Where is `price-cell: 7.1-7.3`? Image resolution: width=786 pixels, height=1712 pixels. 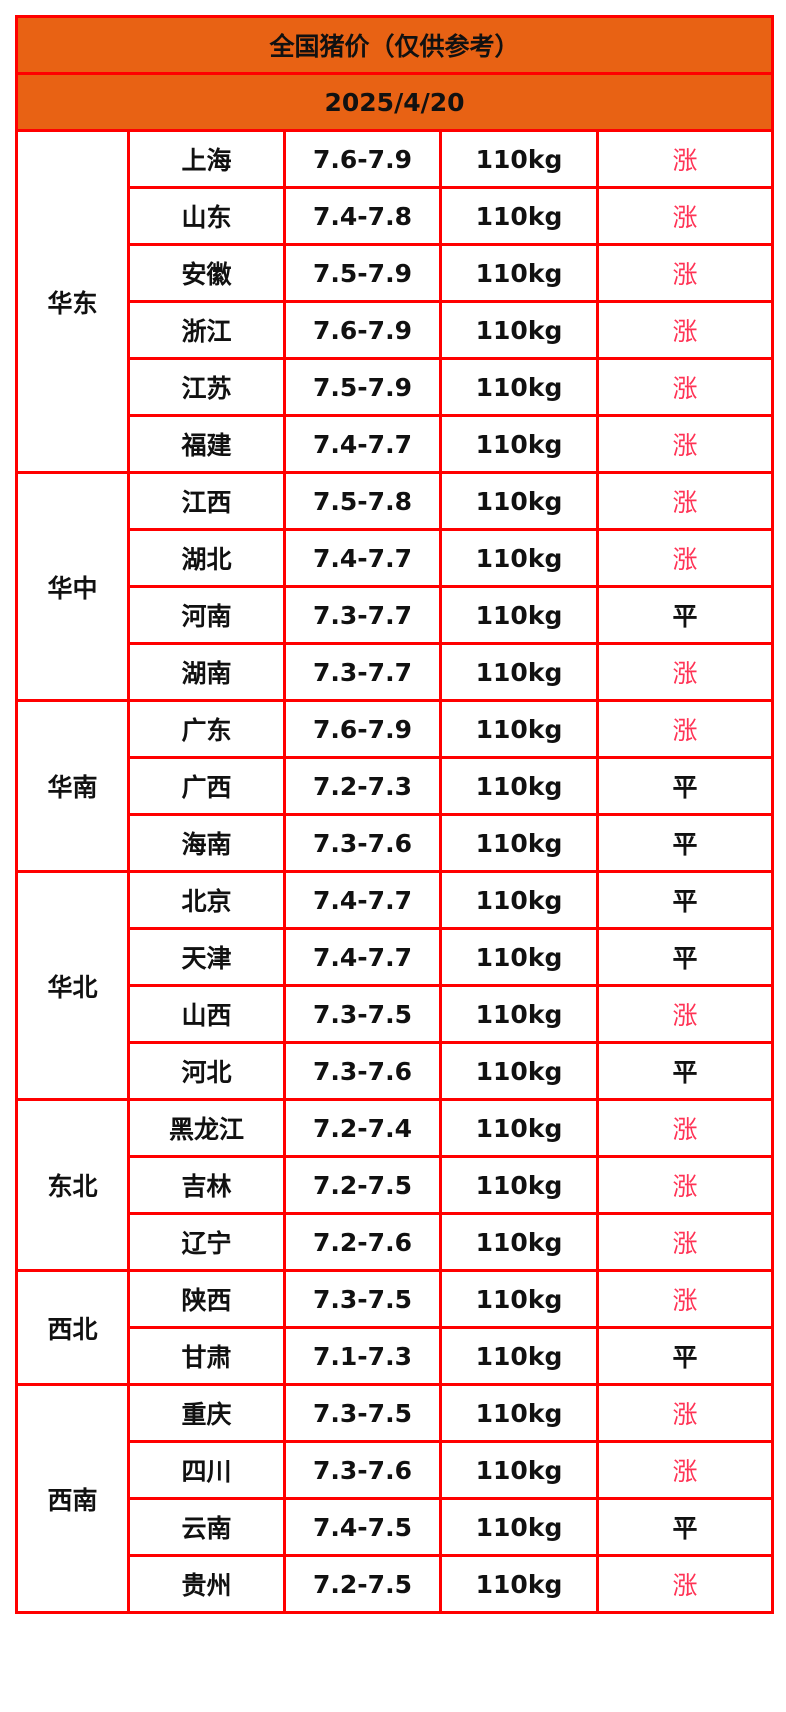 price-cell: 7.1-7.3 is located at coordinates (362, 1356).